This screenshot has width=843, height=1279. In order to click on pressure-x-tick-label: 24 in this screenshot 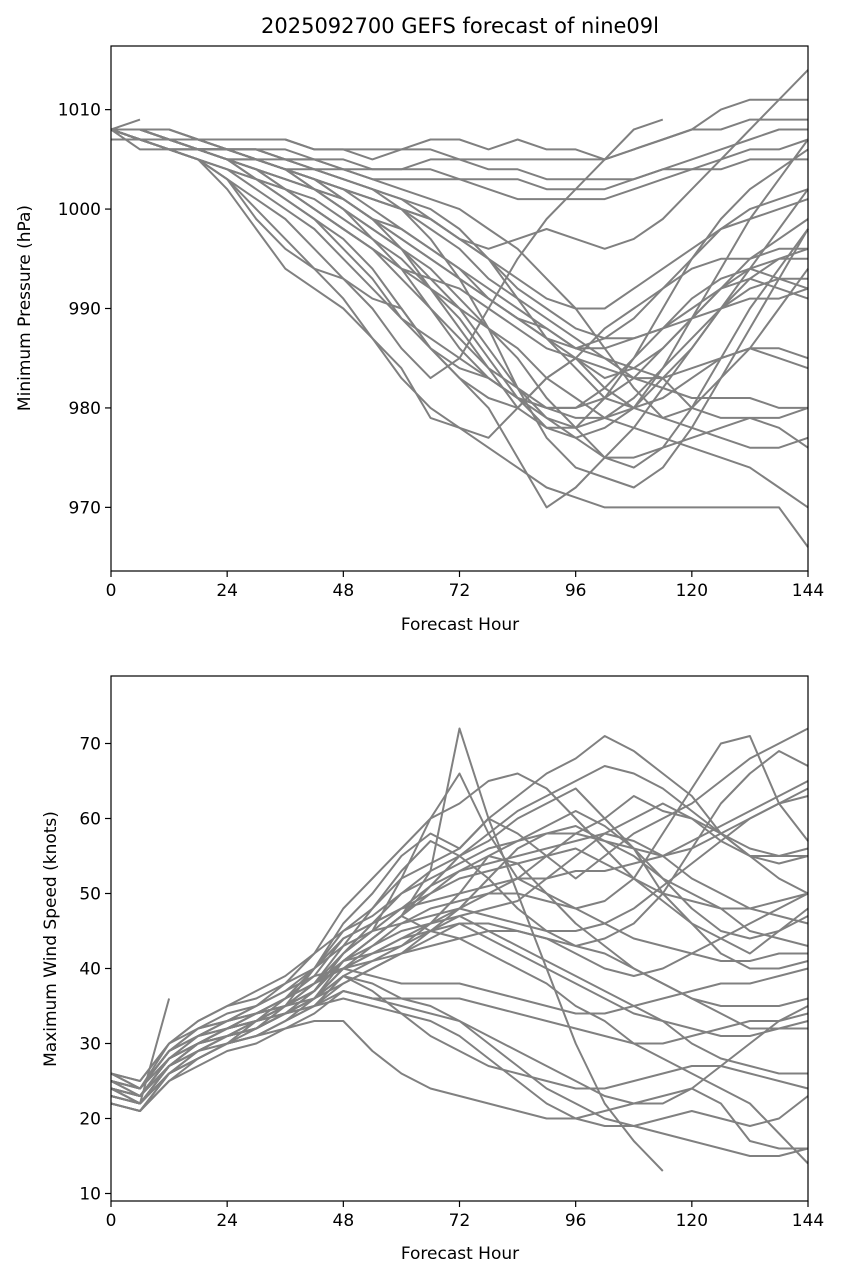, I will do `click(227, 591)`.